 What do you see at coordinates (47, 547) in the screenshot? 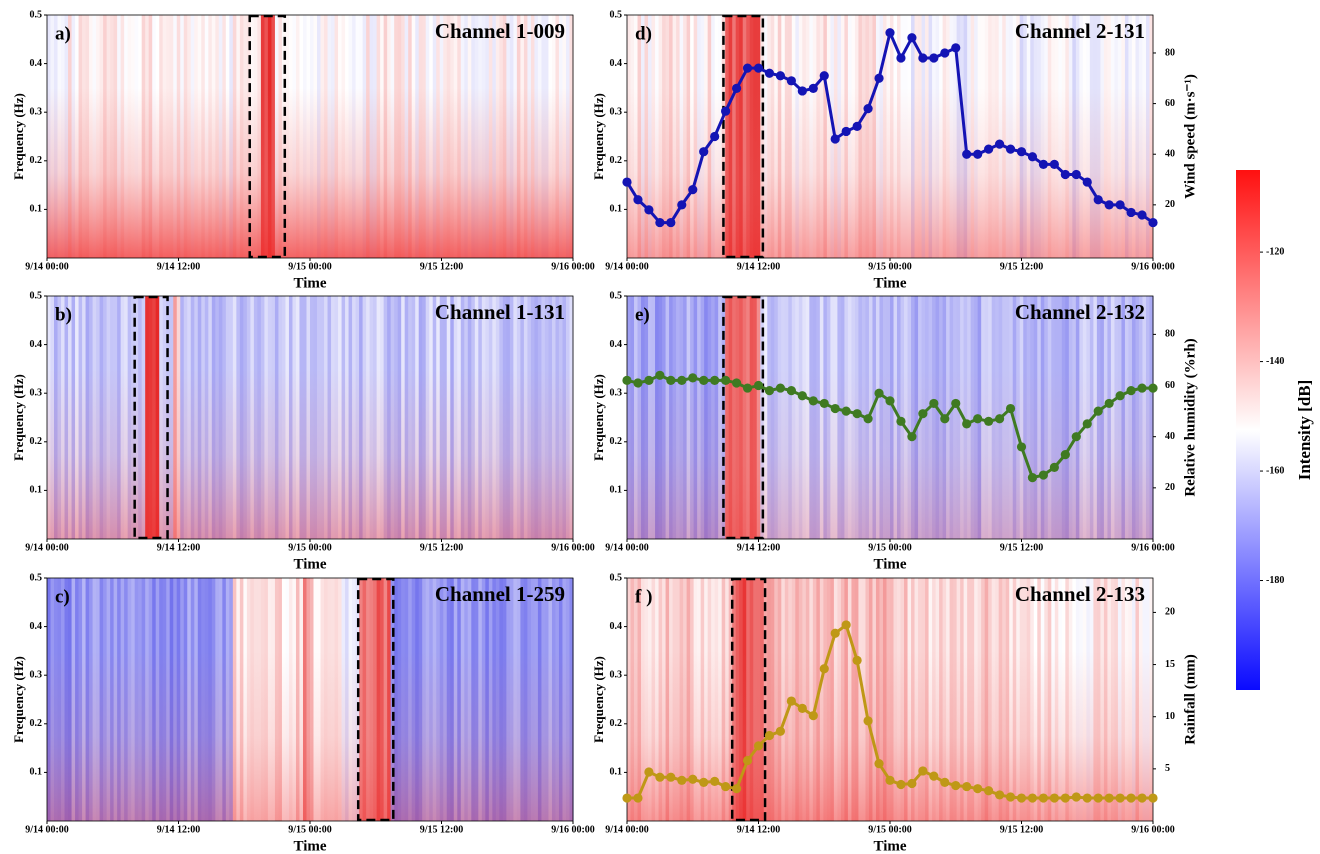
I see `x-tick-label: 9/14 00:00` at bounding box center [47, 547].